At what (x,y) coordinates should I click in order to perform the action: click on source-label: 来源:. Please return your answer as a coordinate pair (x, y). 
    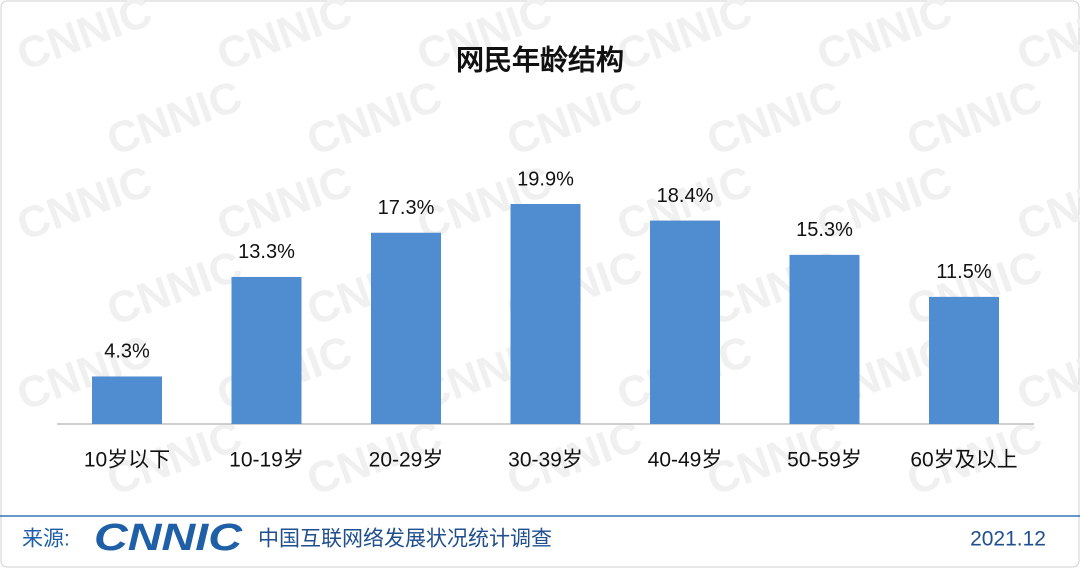
    Looking at the image, I should click on (46, 539).